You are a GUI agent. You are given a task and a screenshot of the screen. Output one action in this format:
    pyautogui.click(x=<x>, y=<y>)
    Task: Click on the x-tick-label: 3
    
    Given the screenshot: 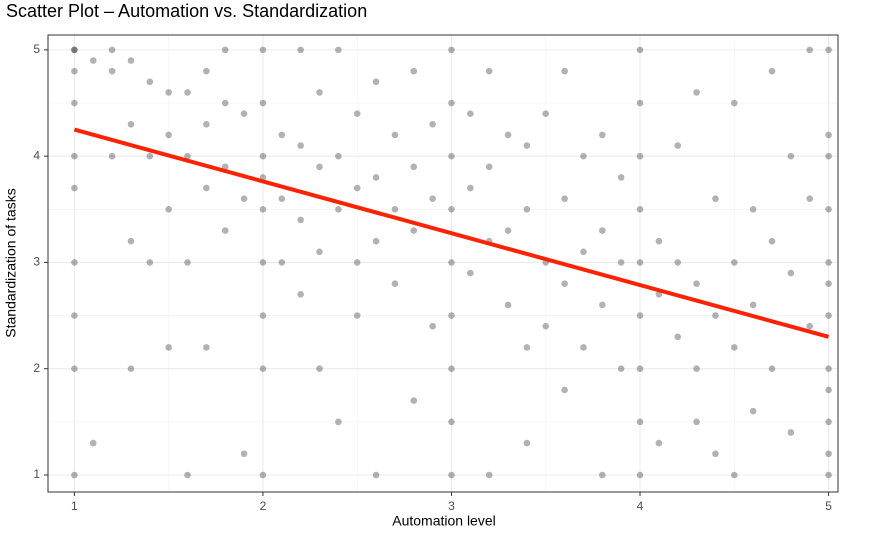 What is the action you would take?
    pyautogui.click(x=451, y=506)
    